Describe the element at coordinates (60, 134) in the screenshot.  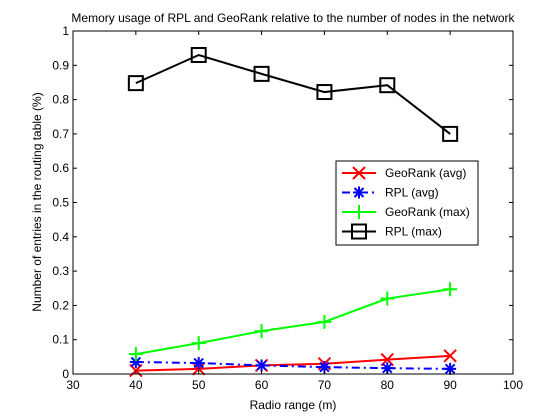
I see `y-tick-label-7: 0.7` at that location.